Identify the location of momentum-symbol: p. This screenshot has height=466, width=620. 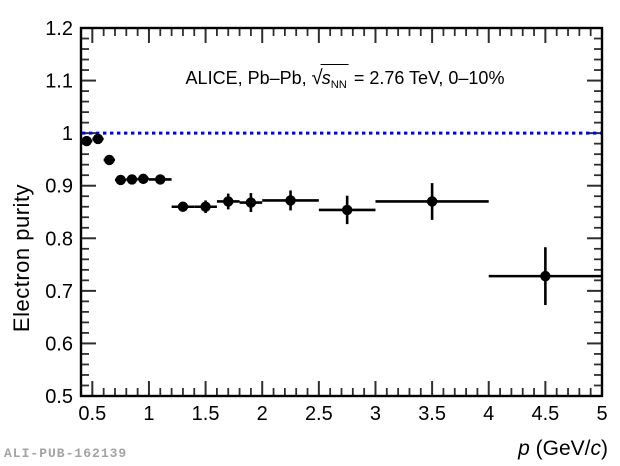
(524, 448).